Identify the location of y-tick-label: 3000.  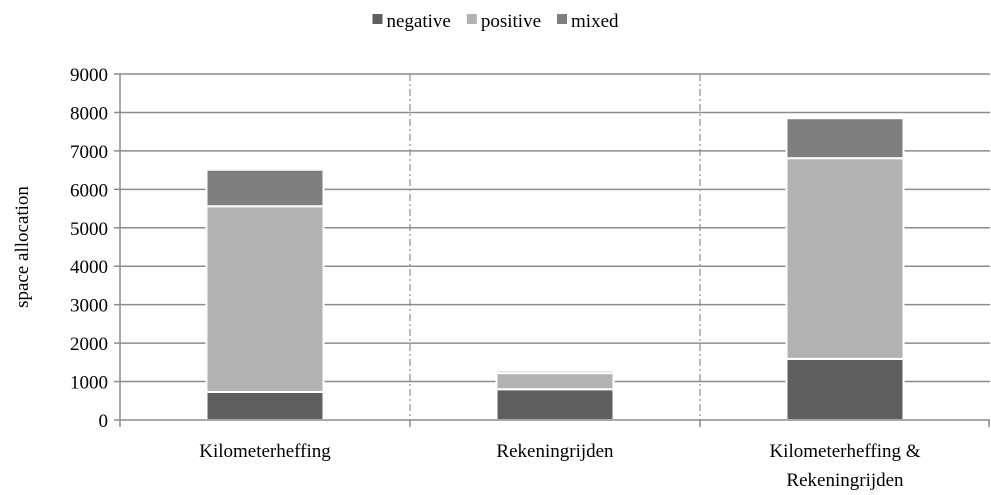
(89, 306).